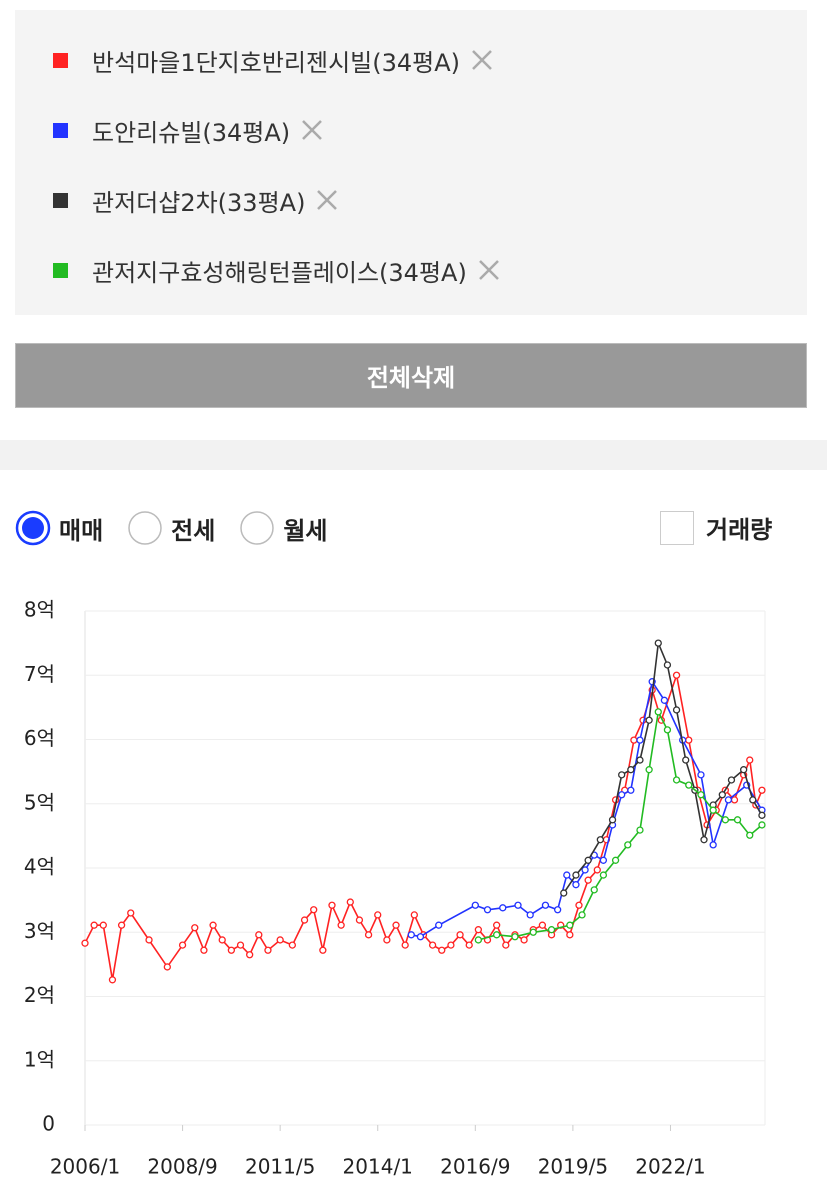 This screenshot has width=827, height=1201. Describe the element at coordinates (191, 132) in the screenshot. I see `filter-label: 도안리슈빌(34평A)` at that location.